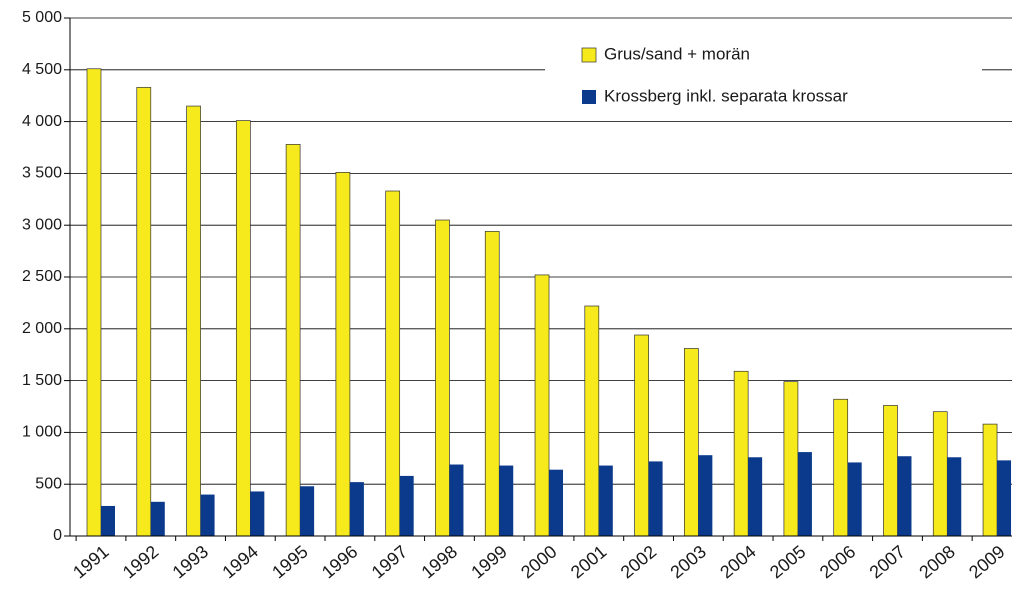 The width and height of the screenshot is (1012, 591). I want to click on y-tick-label: 1 500, so click(42, 380).